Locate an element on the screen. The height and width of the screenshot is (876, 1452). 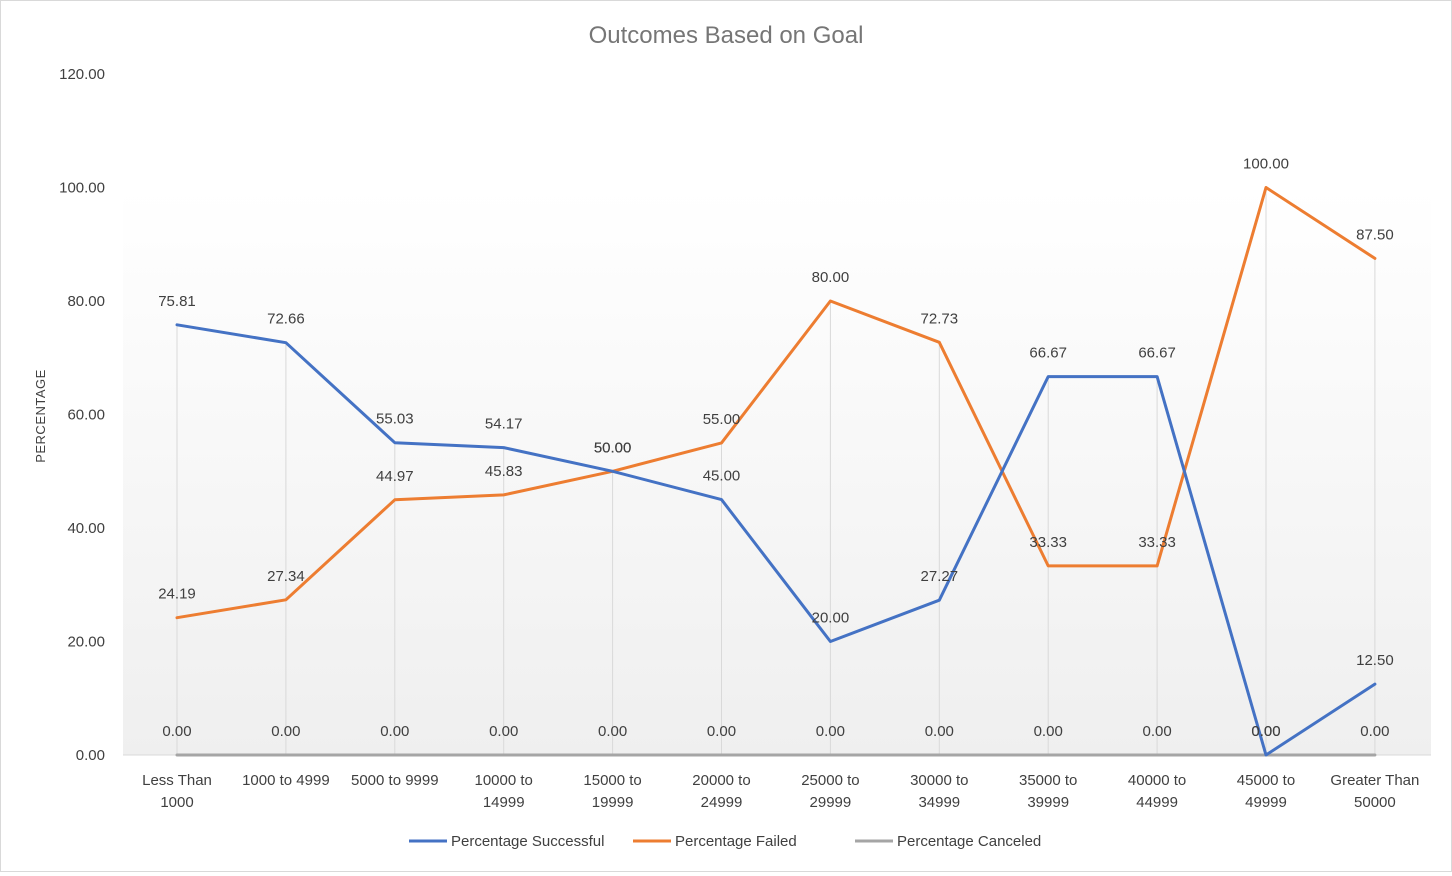
x-category-label: 39999 is located at coordinates (1048, 802).